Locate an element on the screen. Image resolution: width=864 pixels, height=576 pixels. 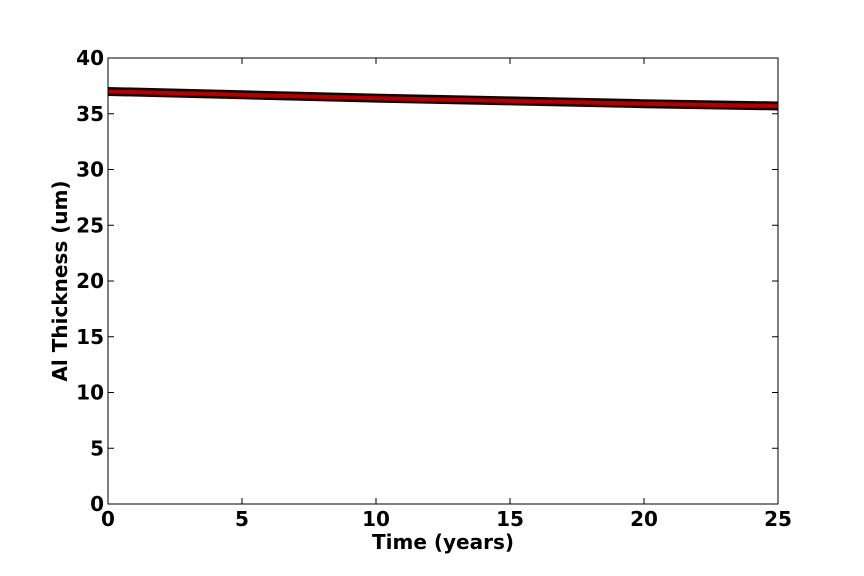
x-axis-title: Time (years) is located at coordinates (443, 542).